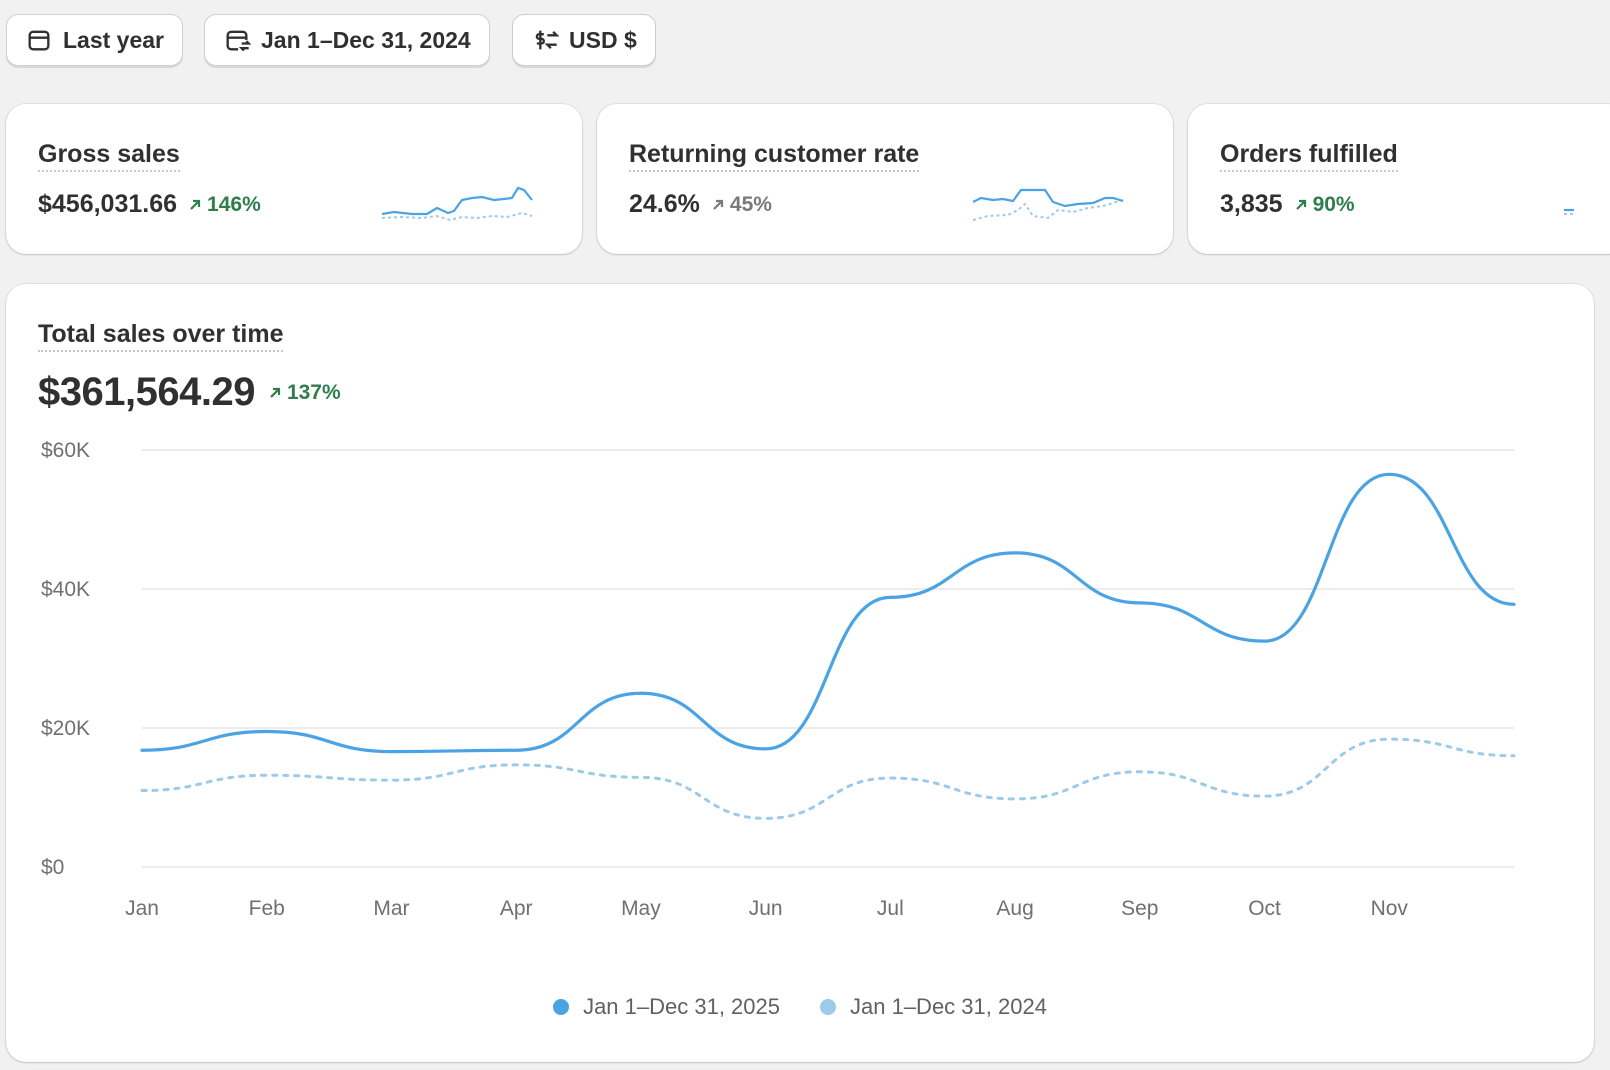 The height and width of the screenshot is (1070, 1610). What do you see at coordinates (234, 204) in the screenshot?
I see `metric-delta-value: 146%` at bounding box center [234, 204].